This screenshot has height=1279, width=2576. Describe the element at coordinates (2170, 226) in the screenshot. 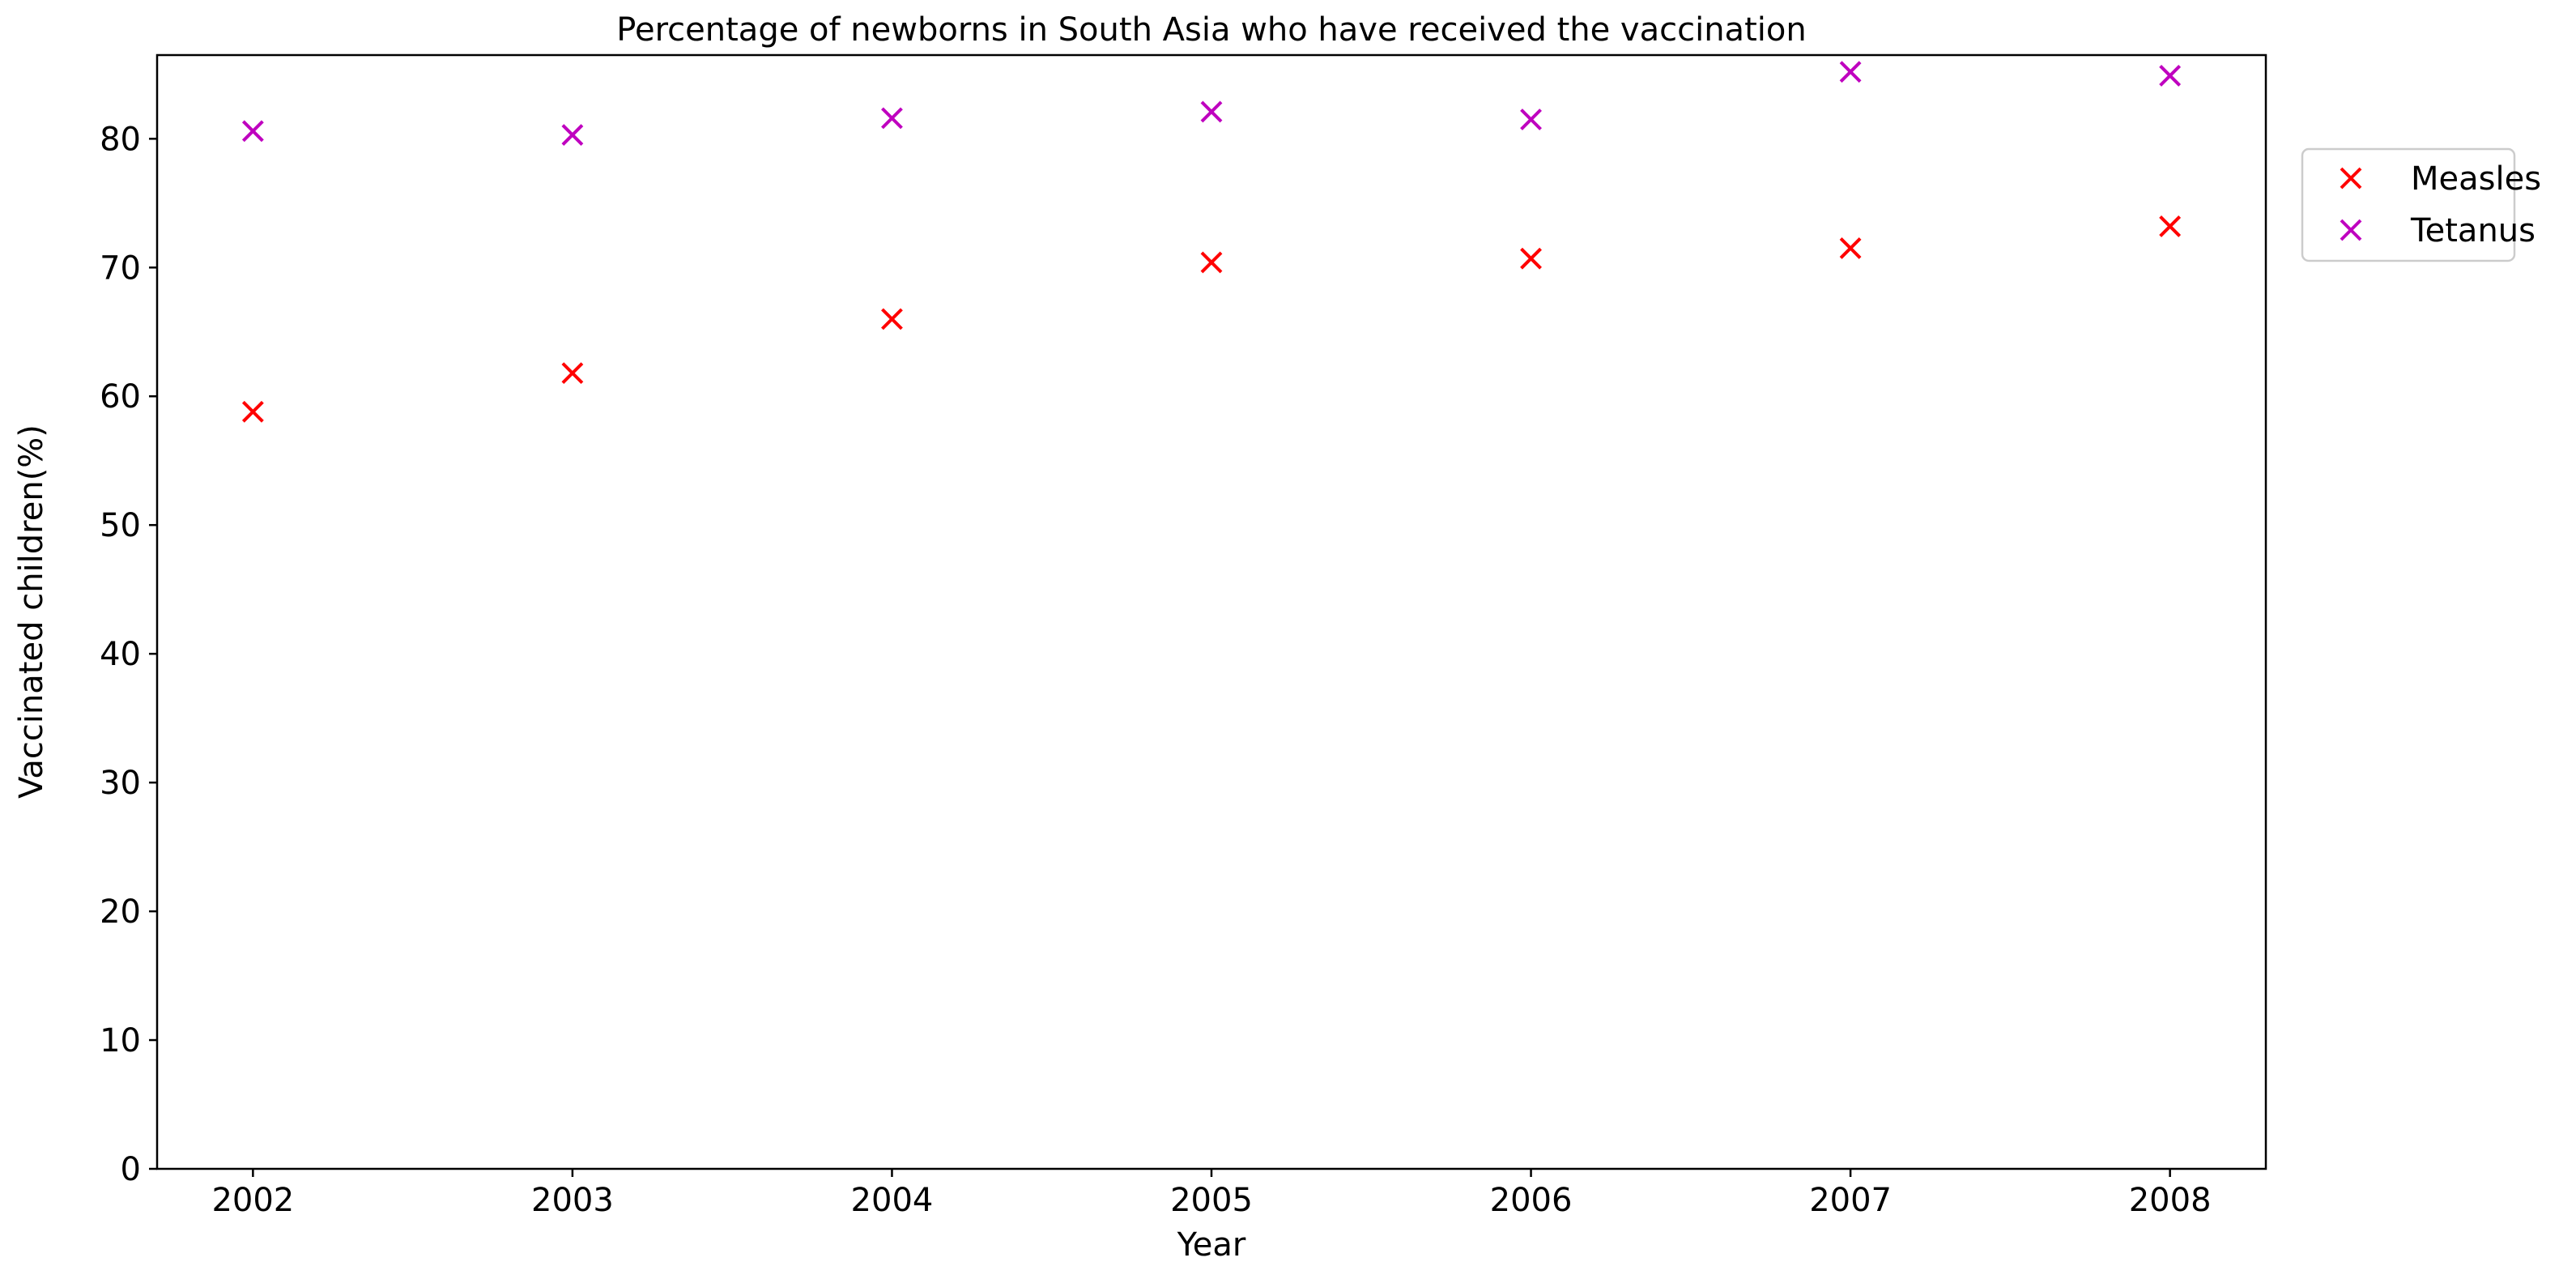

I see `measles-point-2008` at that location.